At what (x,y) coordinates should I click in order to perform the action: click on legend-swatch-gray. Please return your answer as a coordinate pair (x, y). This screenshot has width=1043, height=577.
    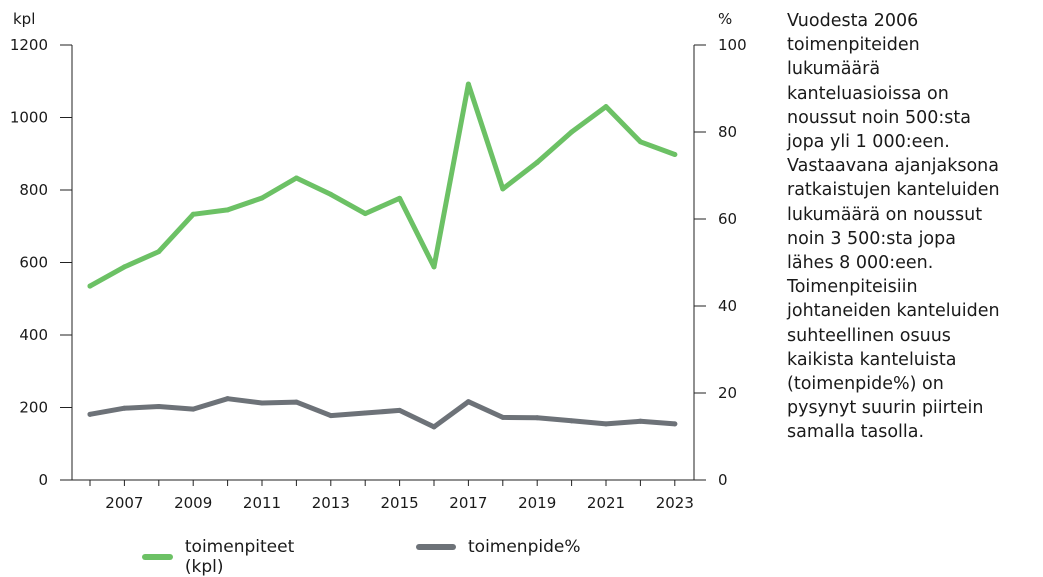
    Looking at the image, I should click on (436, 547).